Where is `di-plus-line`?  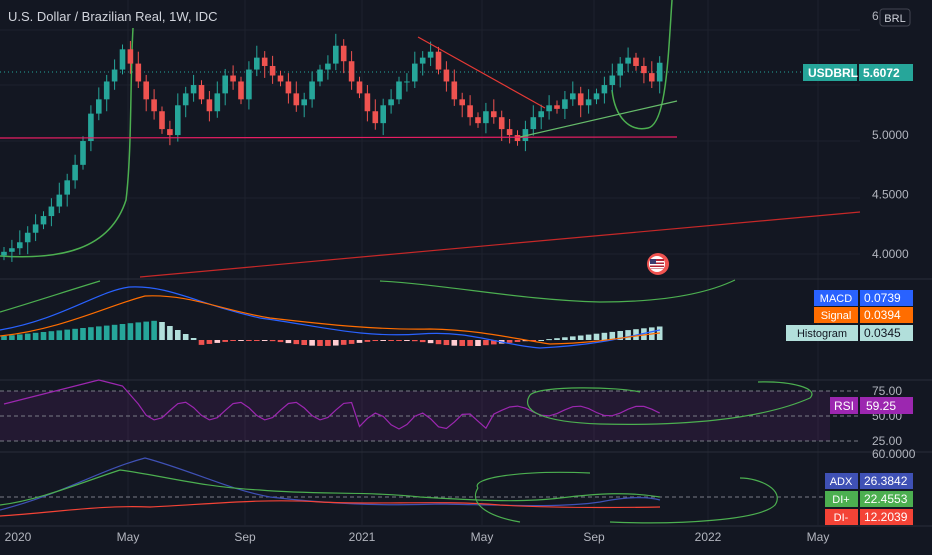
di-plus-line is located at coordinates (330, 487).